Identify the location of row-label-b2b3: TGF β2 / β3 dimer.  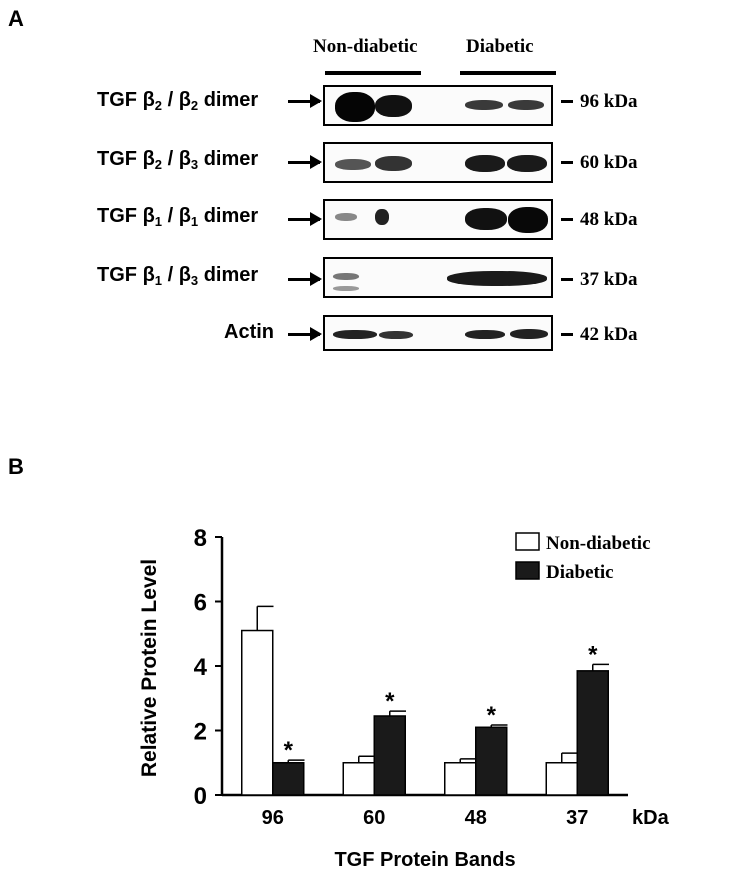
(178, 160).